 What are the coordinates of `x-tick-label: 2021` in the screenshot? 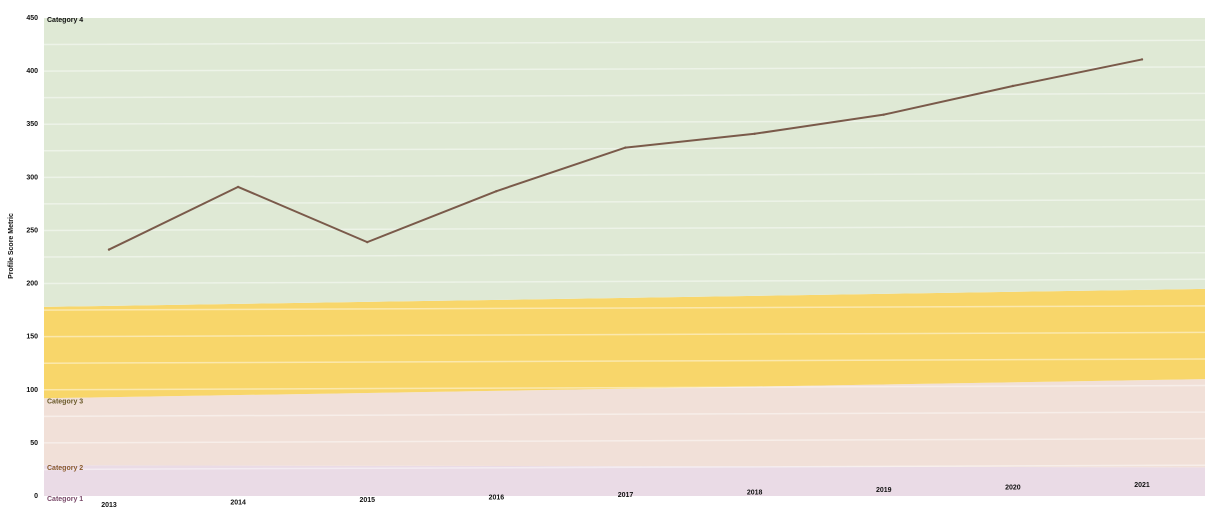 It's located at (1142, 485).